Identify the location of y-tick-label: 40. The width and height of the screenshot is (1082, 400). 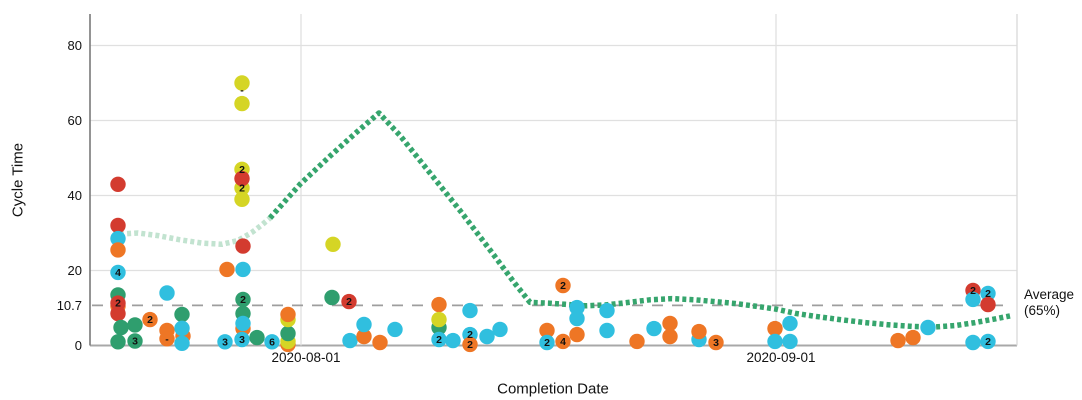
(75, 195).